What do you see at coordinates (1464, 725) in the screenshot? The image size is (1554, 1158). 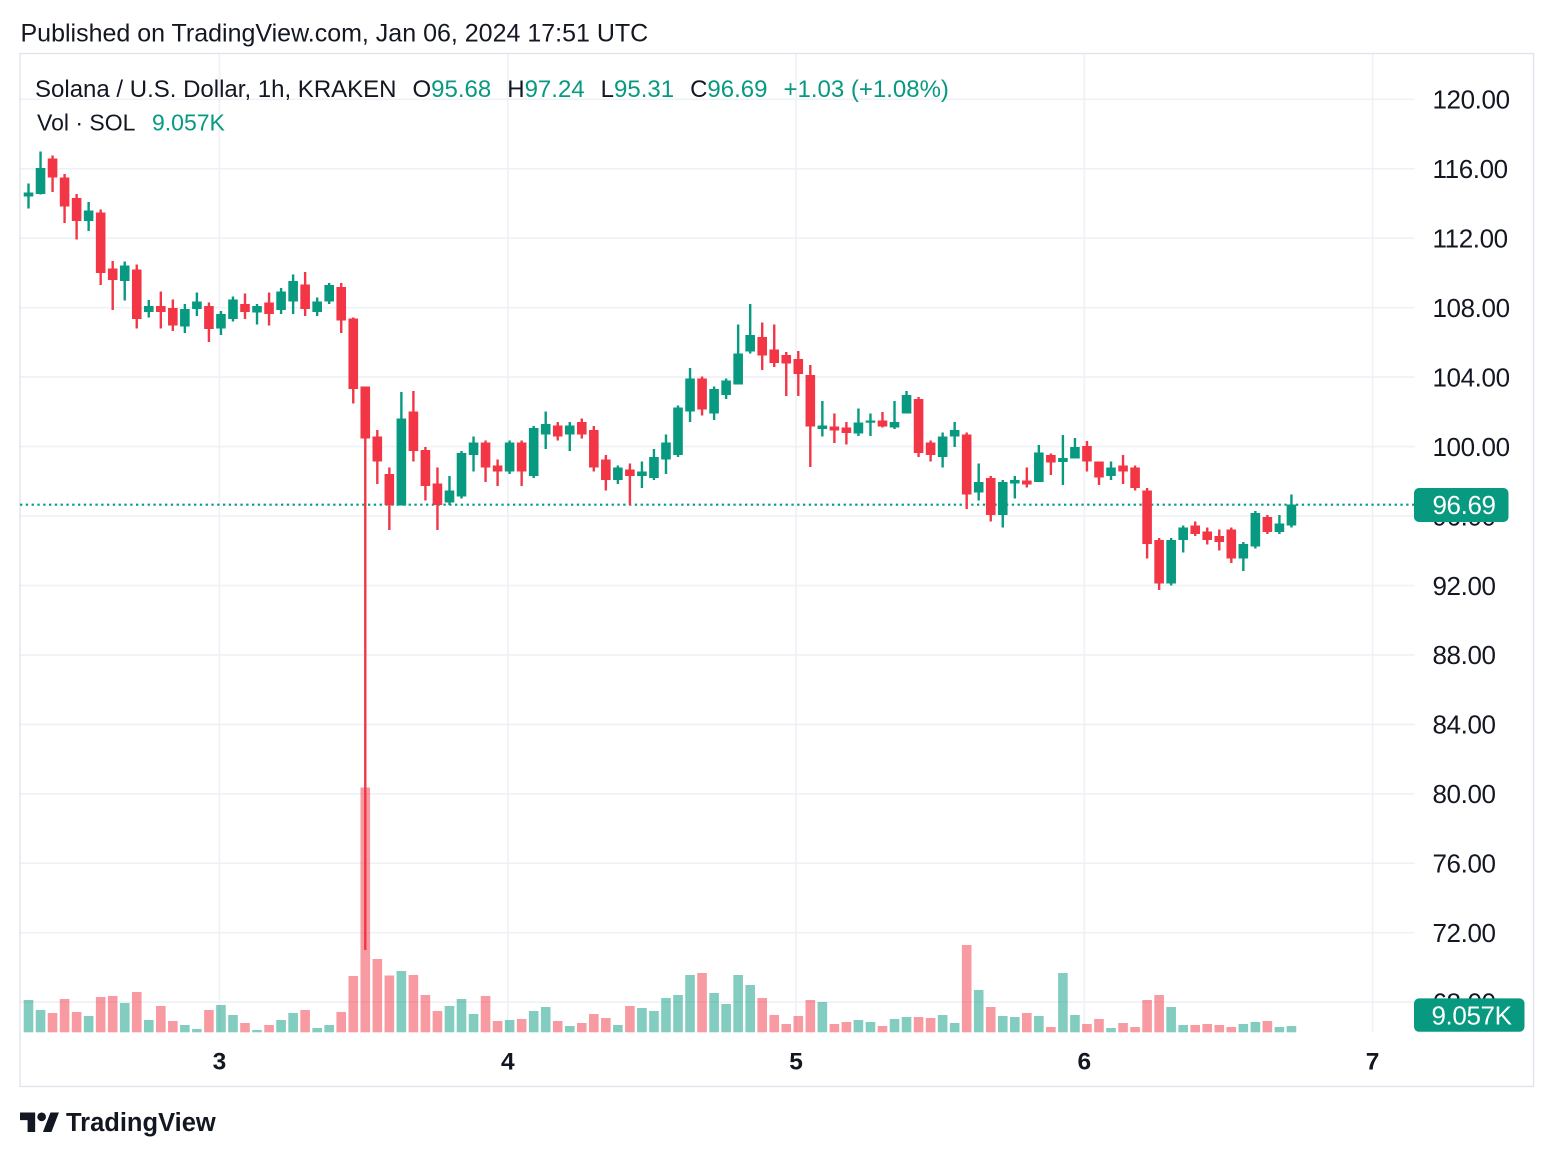 I see `svg-text: 84.00` at bounding box center [1464, 725].